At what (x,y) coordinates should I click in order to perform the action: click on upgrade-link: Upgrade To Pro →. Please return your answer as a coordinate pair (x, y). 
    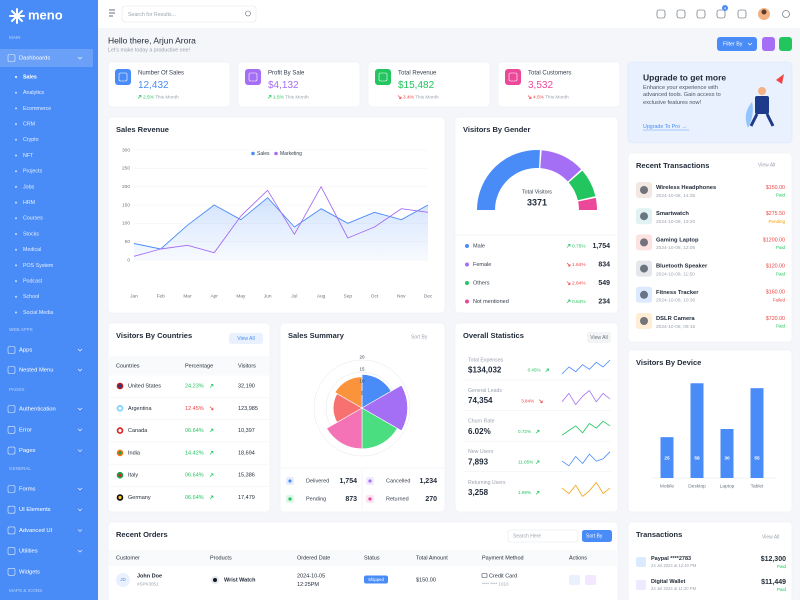
    Looking at the image, I should click on (665, 127).